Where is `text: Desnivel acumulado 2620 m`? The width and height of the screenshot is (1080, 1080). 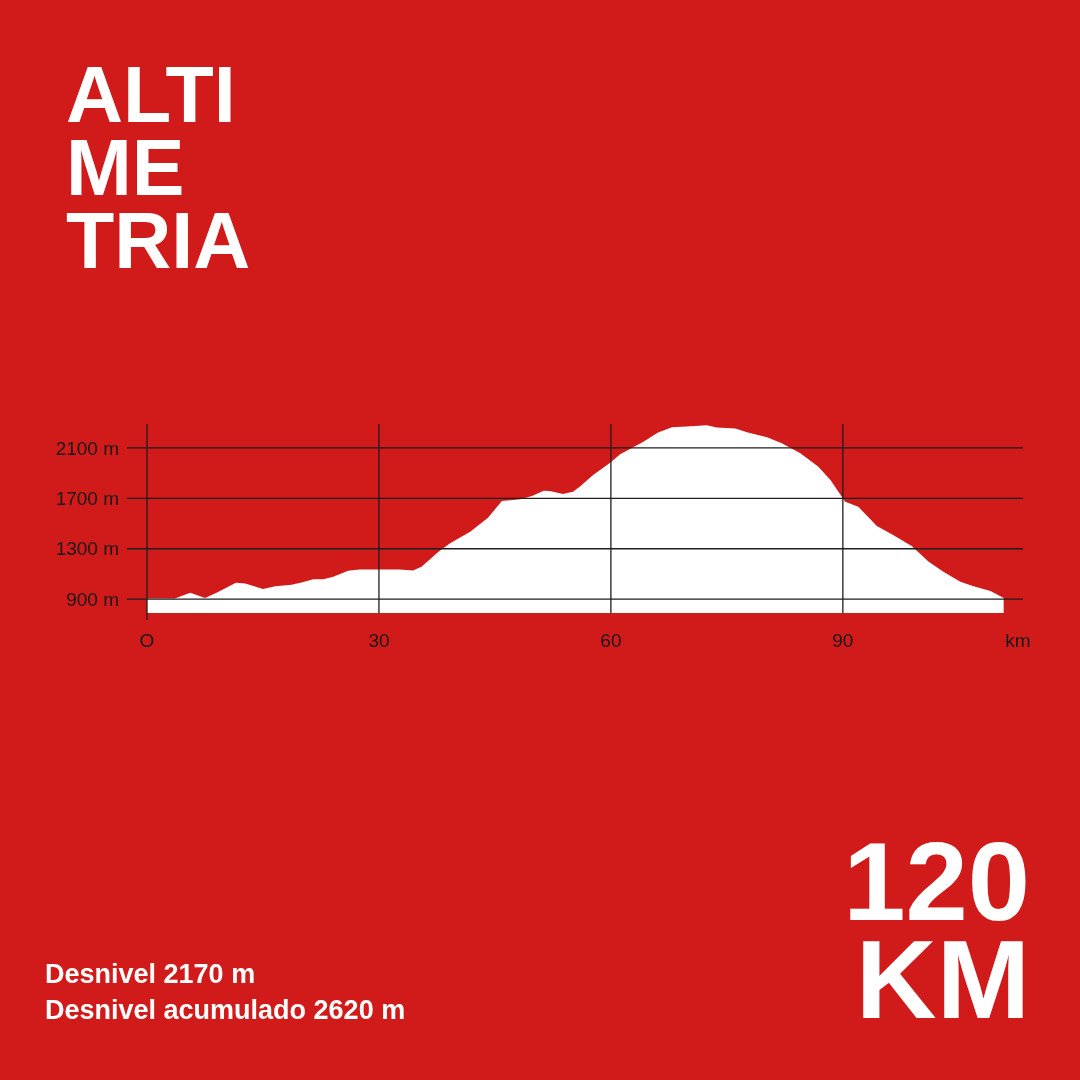
text: Desnivel acumulado 2620 m is located at coordinates (225, 1010).